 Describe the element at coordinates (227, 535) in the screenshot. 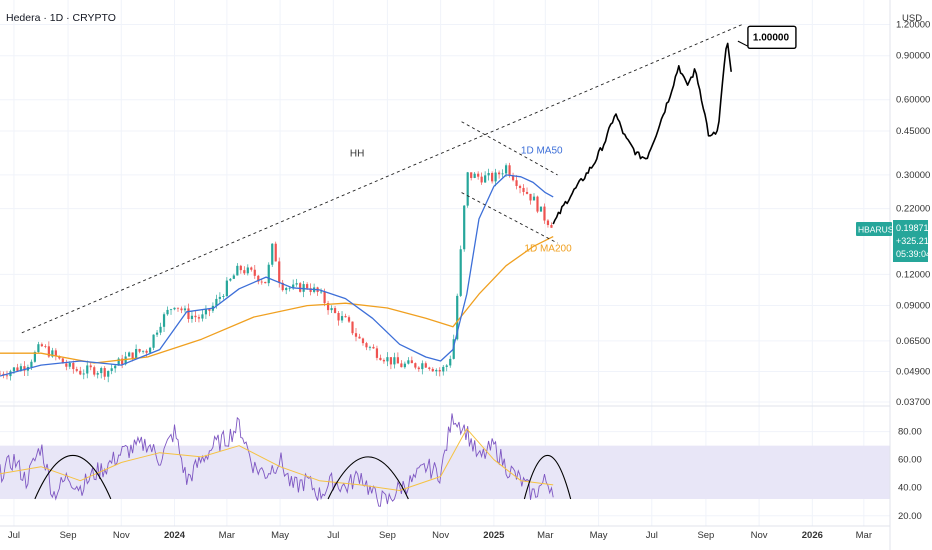

I see `x-tick-label: Mar` at that location.